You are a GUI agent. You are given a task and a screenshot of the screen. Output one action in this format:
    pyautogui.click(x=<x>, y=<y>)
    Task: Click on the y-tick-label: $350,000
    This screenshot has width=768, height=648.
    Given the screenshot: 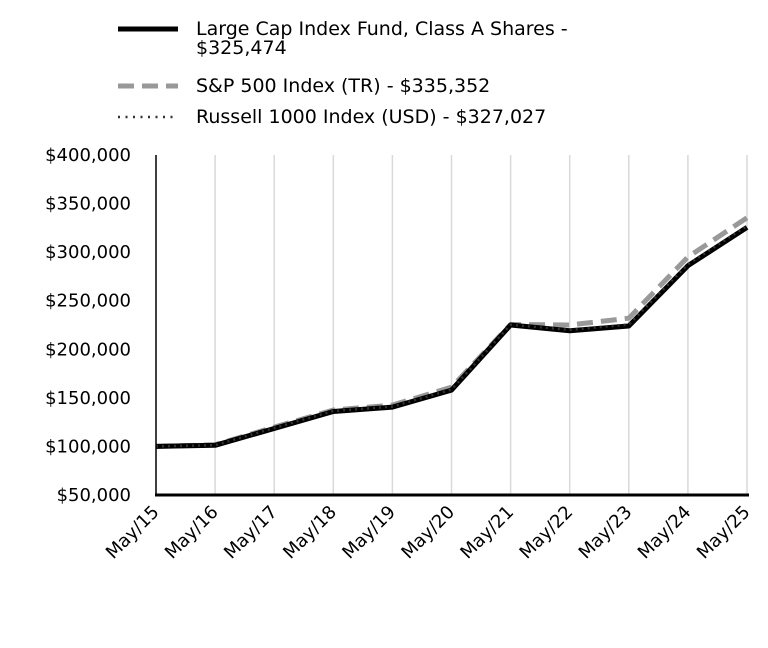 What is the action you would take?
    pyautogui.click(x=88, y=204)
    